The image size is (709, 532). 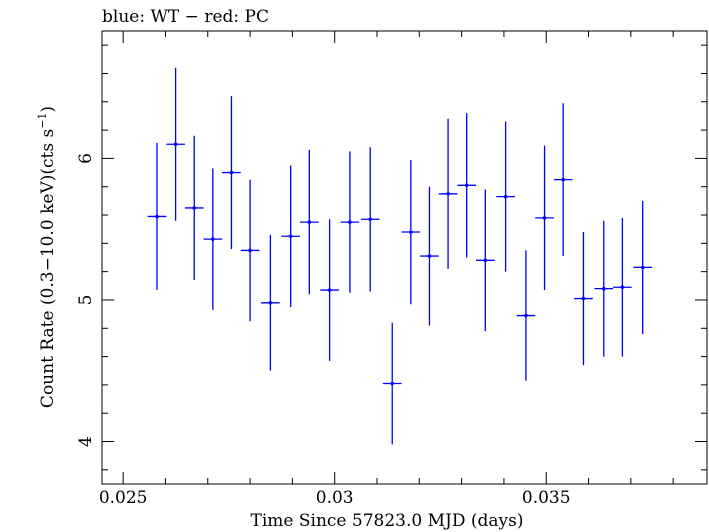 What do you see at coordinates (335, 498) in the screenshot?
I see `x-tick-label: 0.03` at bounding box center [335, 498].